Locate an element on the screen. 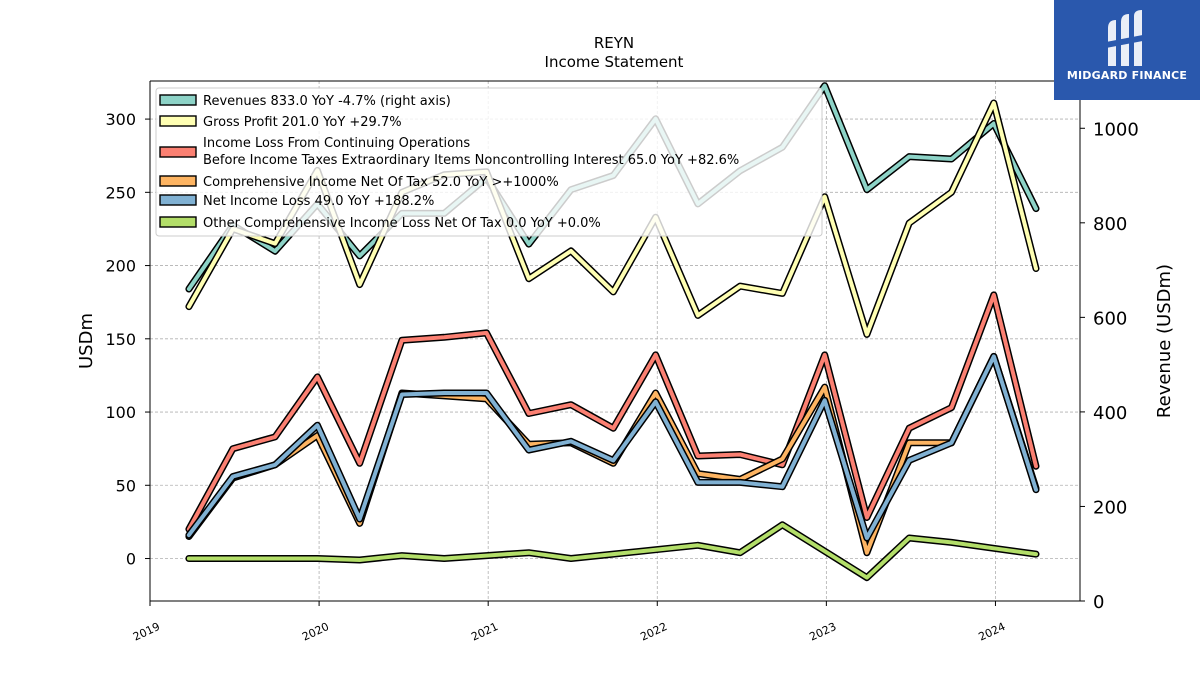  x-tick-label: 2020 is located at coordinates (315, 632).